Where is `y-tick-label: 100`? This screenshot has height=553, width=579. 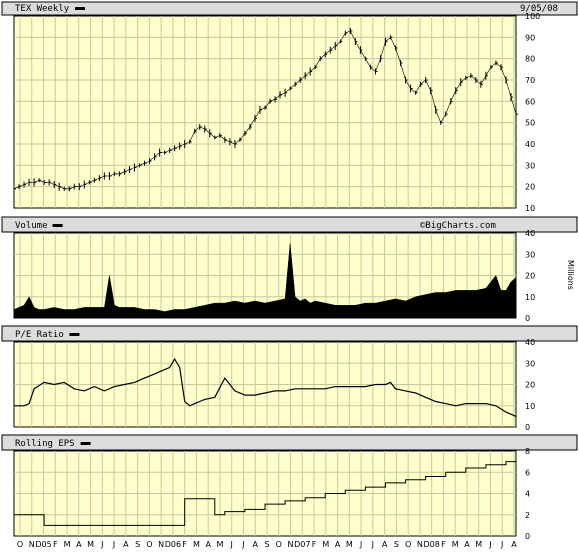 y-tick-label: 100 is located at coordinates (532, 16).